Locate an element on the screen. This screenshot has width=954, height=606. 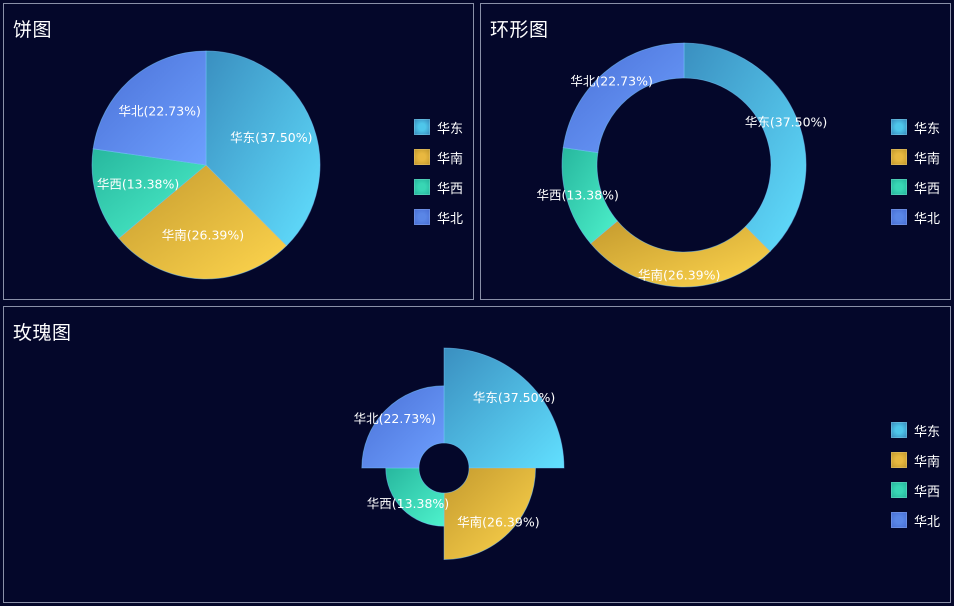
rose-legend: 华东 华南 华西 华北 is located at coordinates (915, 475).